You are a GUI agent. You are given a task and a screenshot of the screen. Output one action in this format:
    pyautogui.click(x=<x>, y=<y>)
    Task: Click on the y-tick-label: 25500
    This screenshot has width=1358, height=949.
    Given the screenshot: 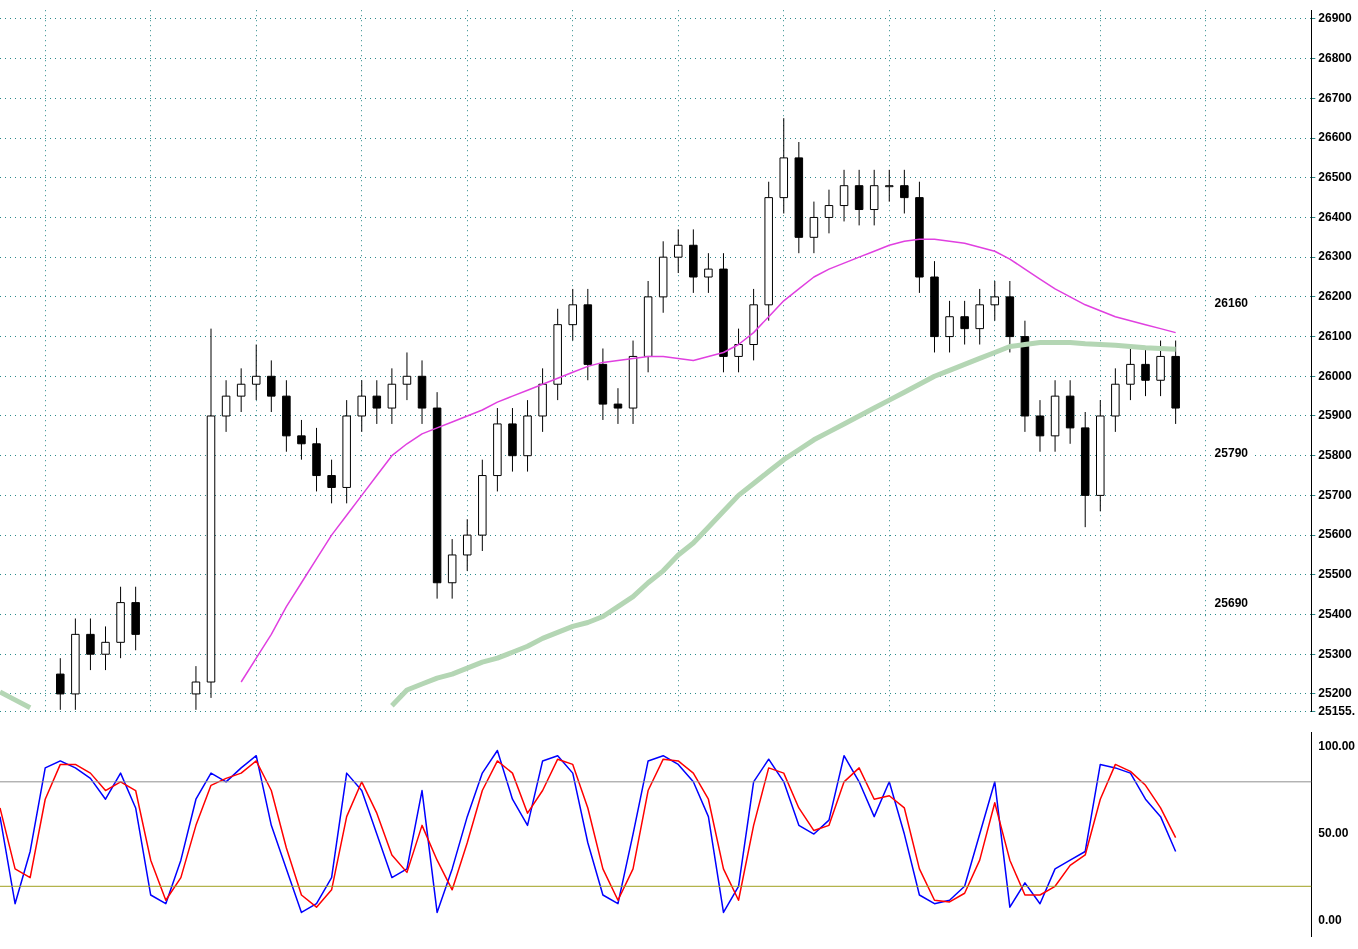 What is the action you would take?
    pyautogui.click(x=1335, y=574)
    